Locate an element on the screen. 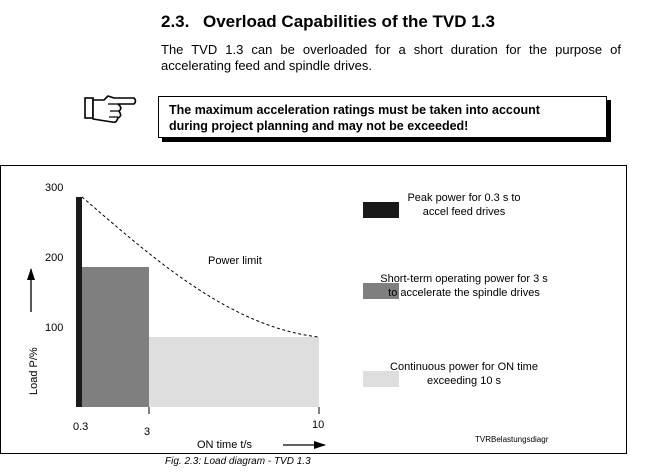 The image size is (649, 472). legend-label-short-term-power-area-2: to accelerate the spindle drives is located at coordinates (464, 293).